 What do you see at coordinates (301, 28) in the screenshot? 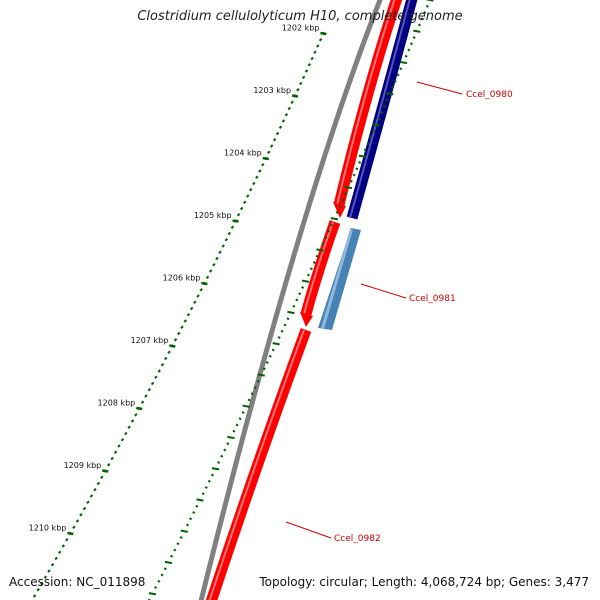
I see `tick-label: 1202 kbp` at bounding box center [301, 28].